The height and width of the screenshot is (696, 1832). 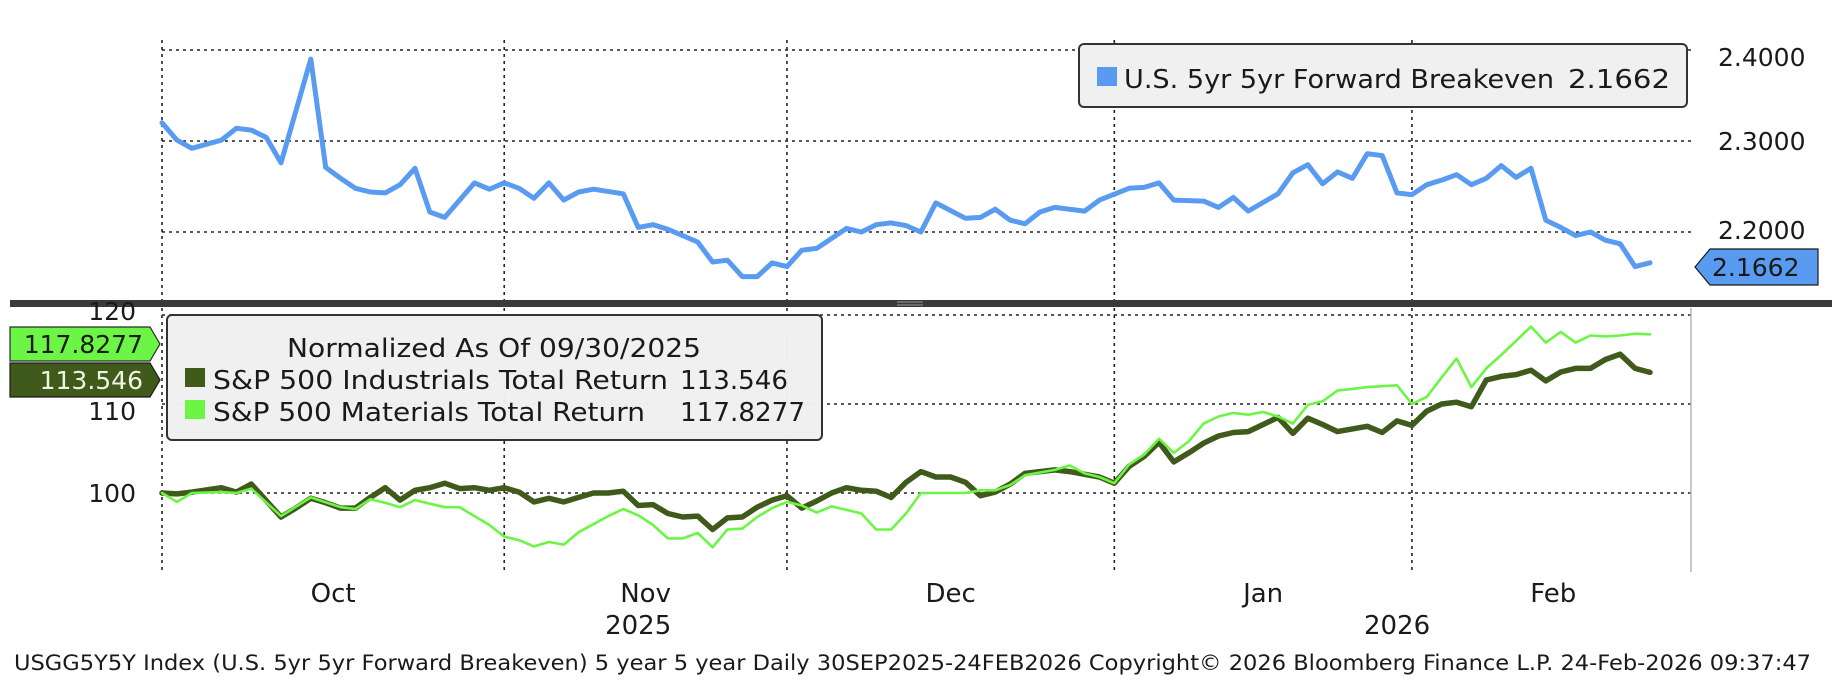 I want to click on x-tick-month: Jan, so click(x=1262, y=594).